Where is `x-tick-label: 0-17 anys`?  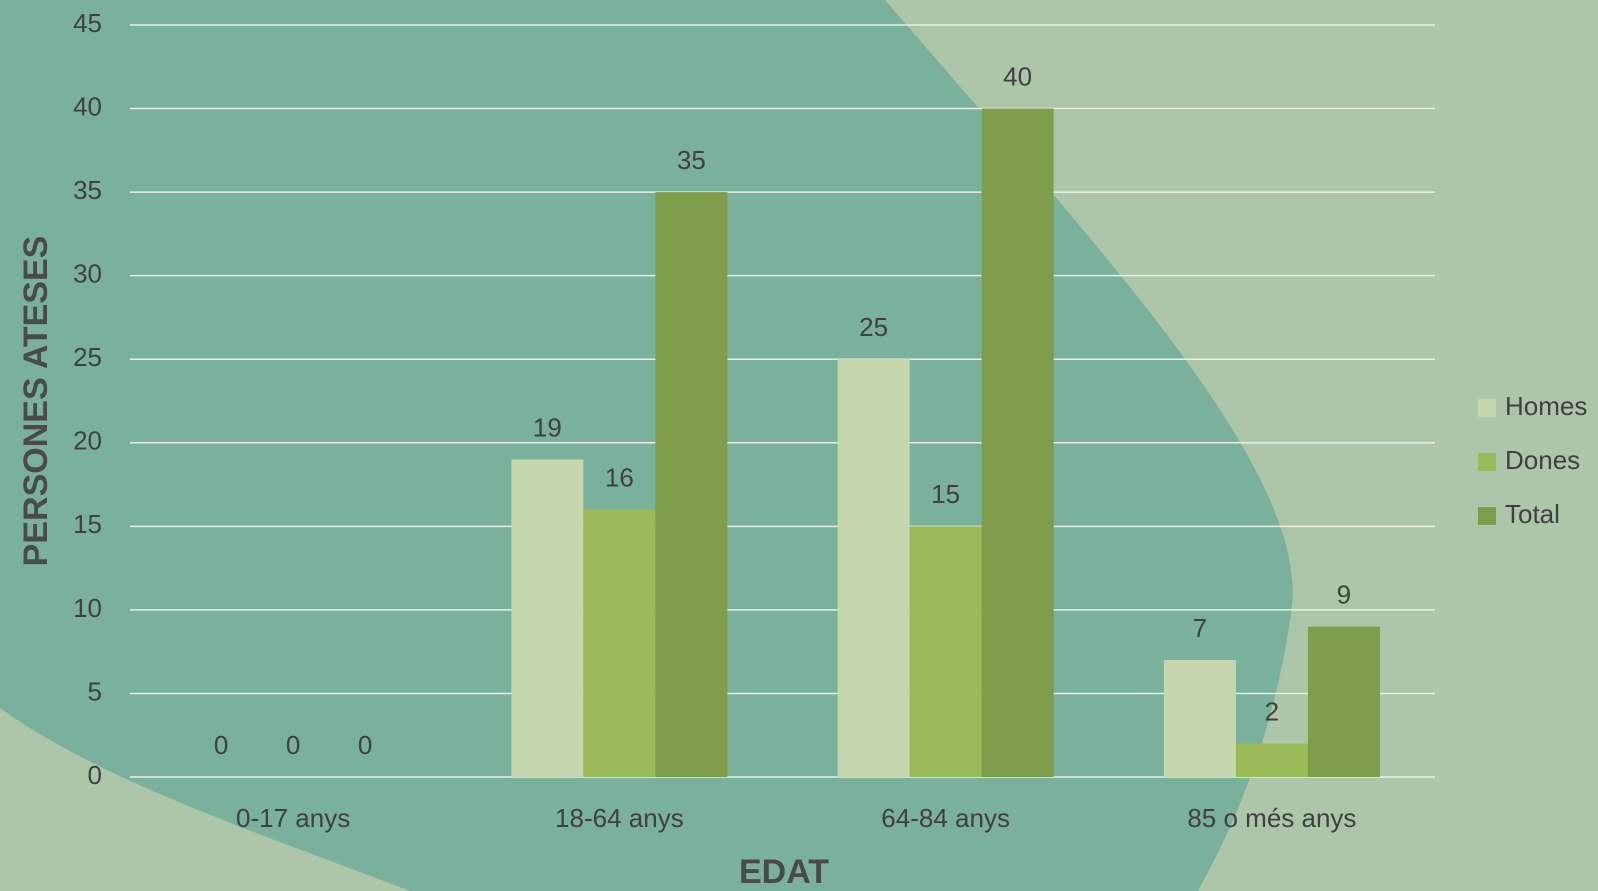
x-tick-label: 0-17 anys is located at coordinates (293, 818).